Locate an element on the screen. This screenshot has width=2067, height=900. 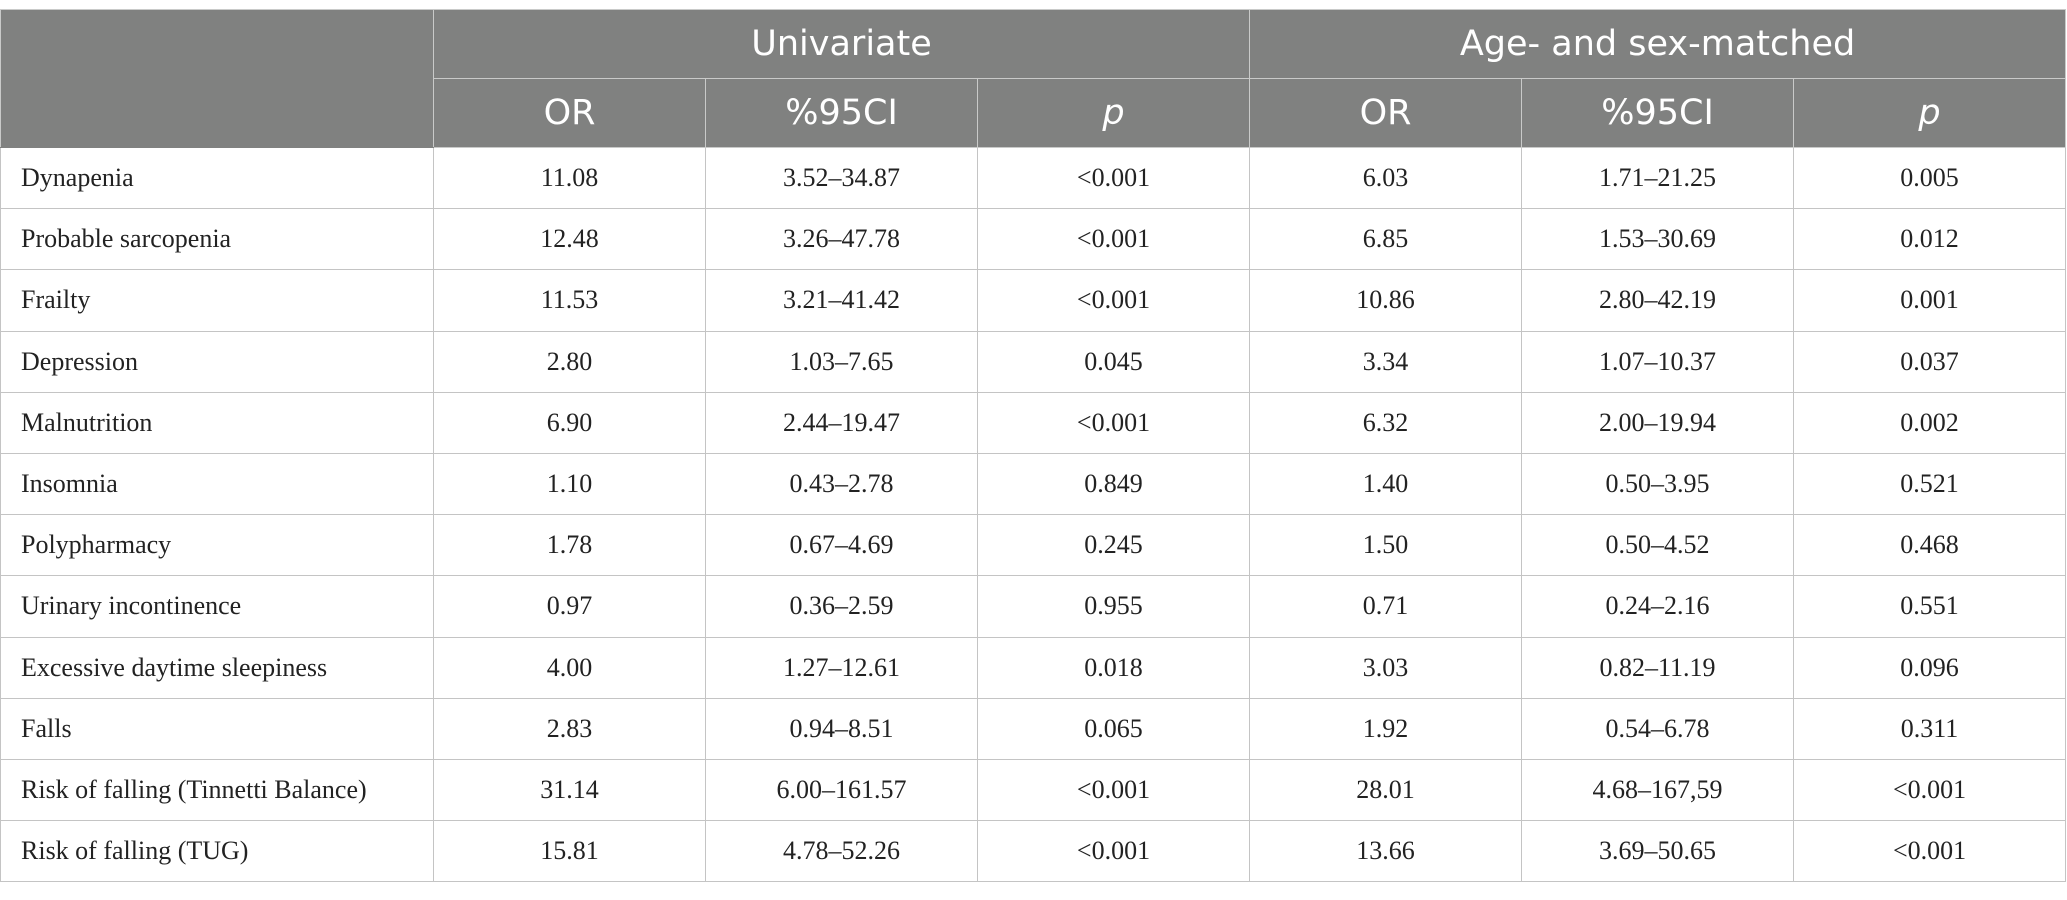
univariate-p-cell: 0.955 is located at coordinates (1113, 606).